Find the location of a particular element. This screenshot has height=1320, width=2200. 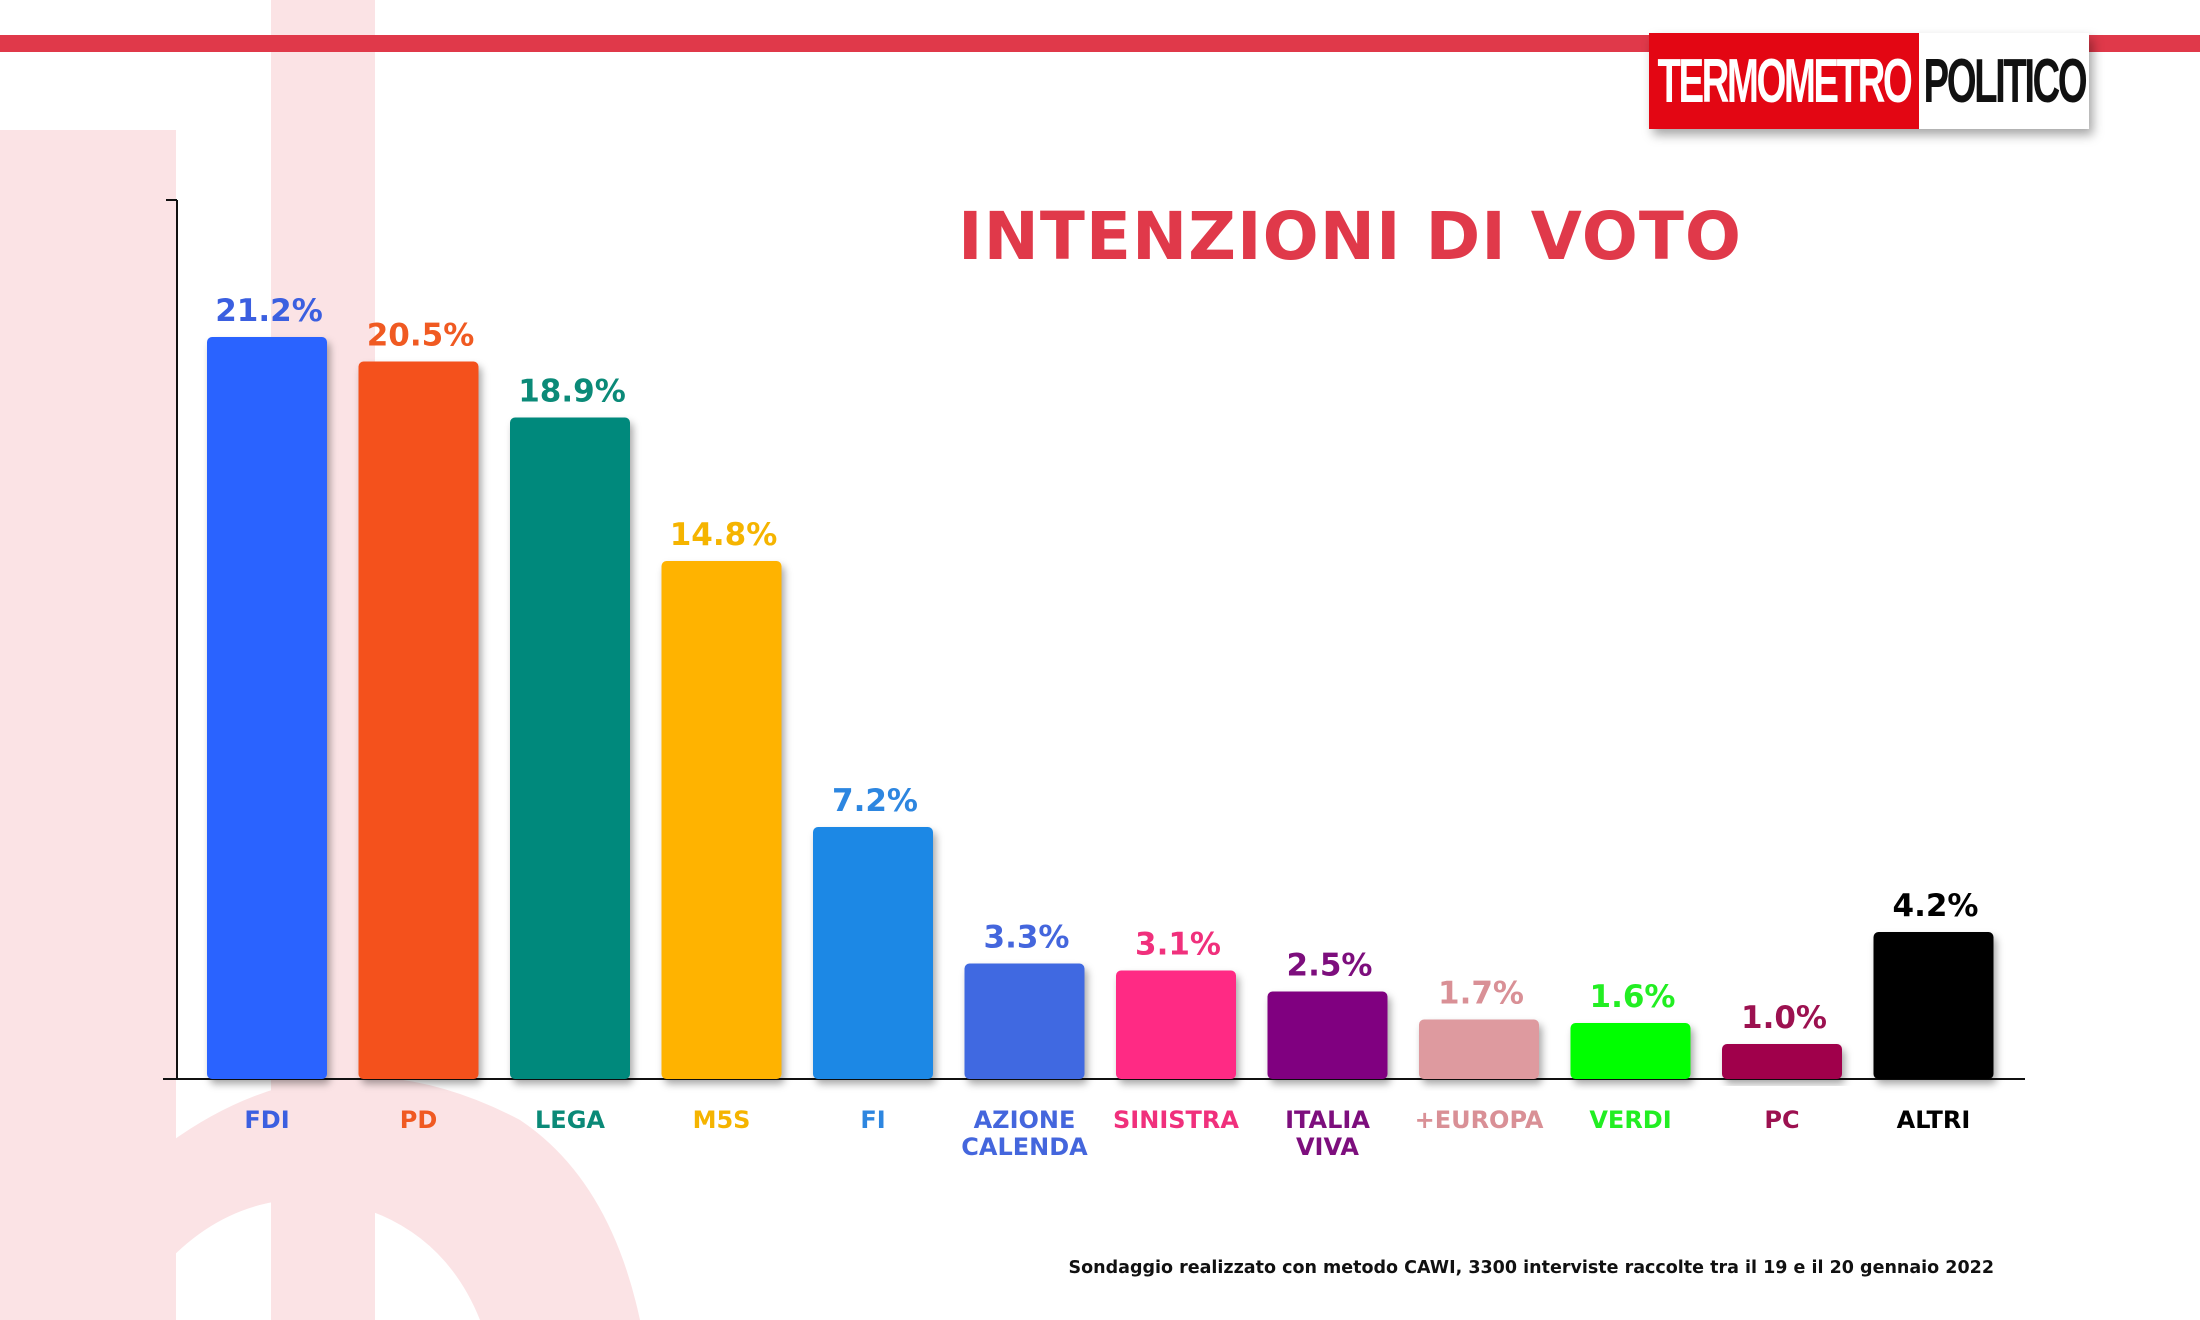

bar-pc is located at coordinates (1782, 1061).